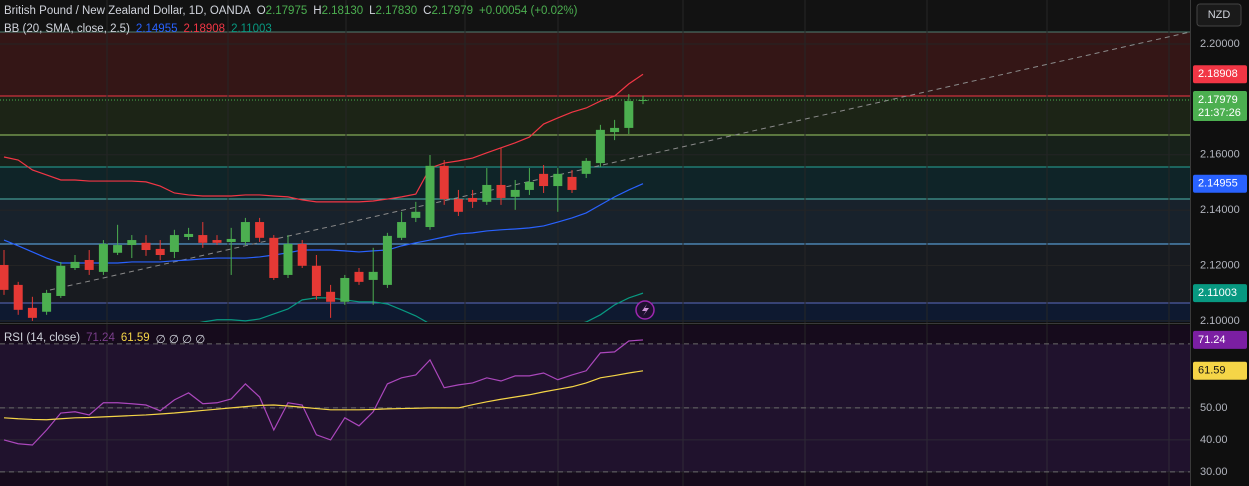 This screenshot has height=486, width=1249. What do you see at coordinates (104, 339) in the screenshot?
I see `rsi-legend: RSI (14, close) 71.24 61.59 ∅ ∅ ∅ ∅` at bounding box center [104, 339].